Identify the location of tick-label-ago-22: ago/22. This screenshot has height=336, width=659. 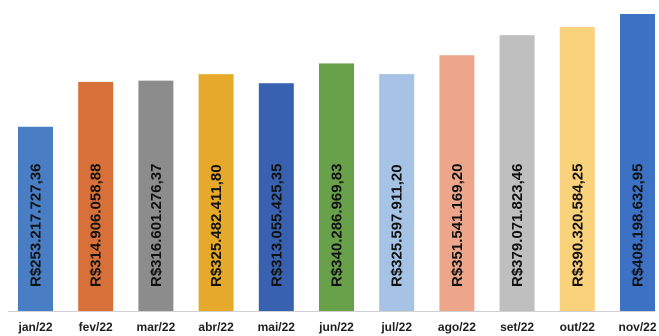
(457, 327).